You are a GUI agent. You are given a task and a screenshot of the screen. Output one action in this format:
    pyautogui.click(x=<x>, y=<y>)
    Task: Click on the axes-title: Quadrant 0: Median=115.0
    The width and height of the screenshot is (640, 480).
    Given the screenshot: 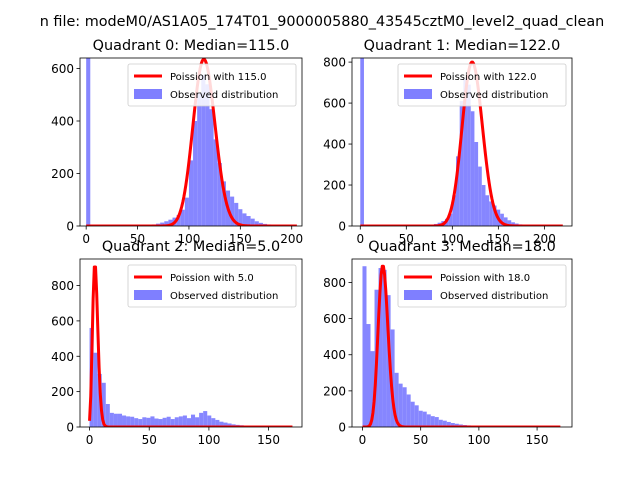 What is the action you would take?
    pyautogui.click(x=191, y=46)
    